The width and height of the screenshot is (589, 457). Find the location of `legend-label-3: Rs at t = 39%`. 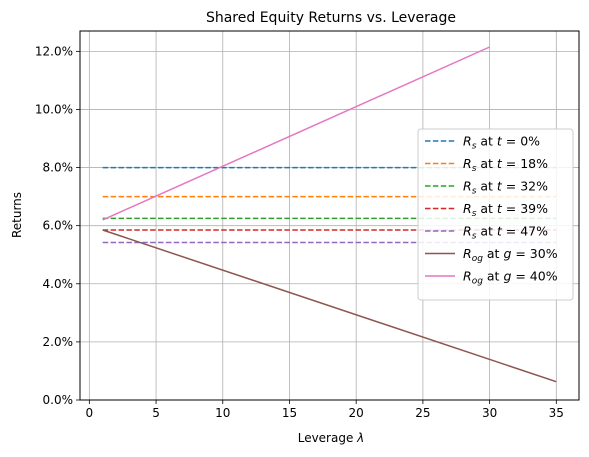

legend-label-3: Rs at t = 39% is located at coordinates (505, 210).